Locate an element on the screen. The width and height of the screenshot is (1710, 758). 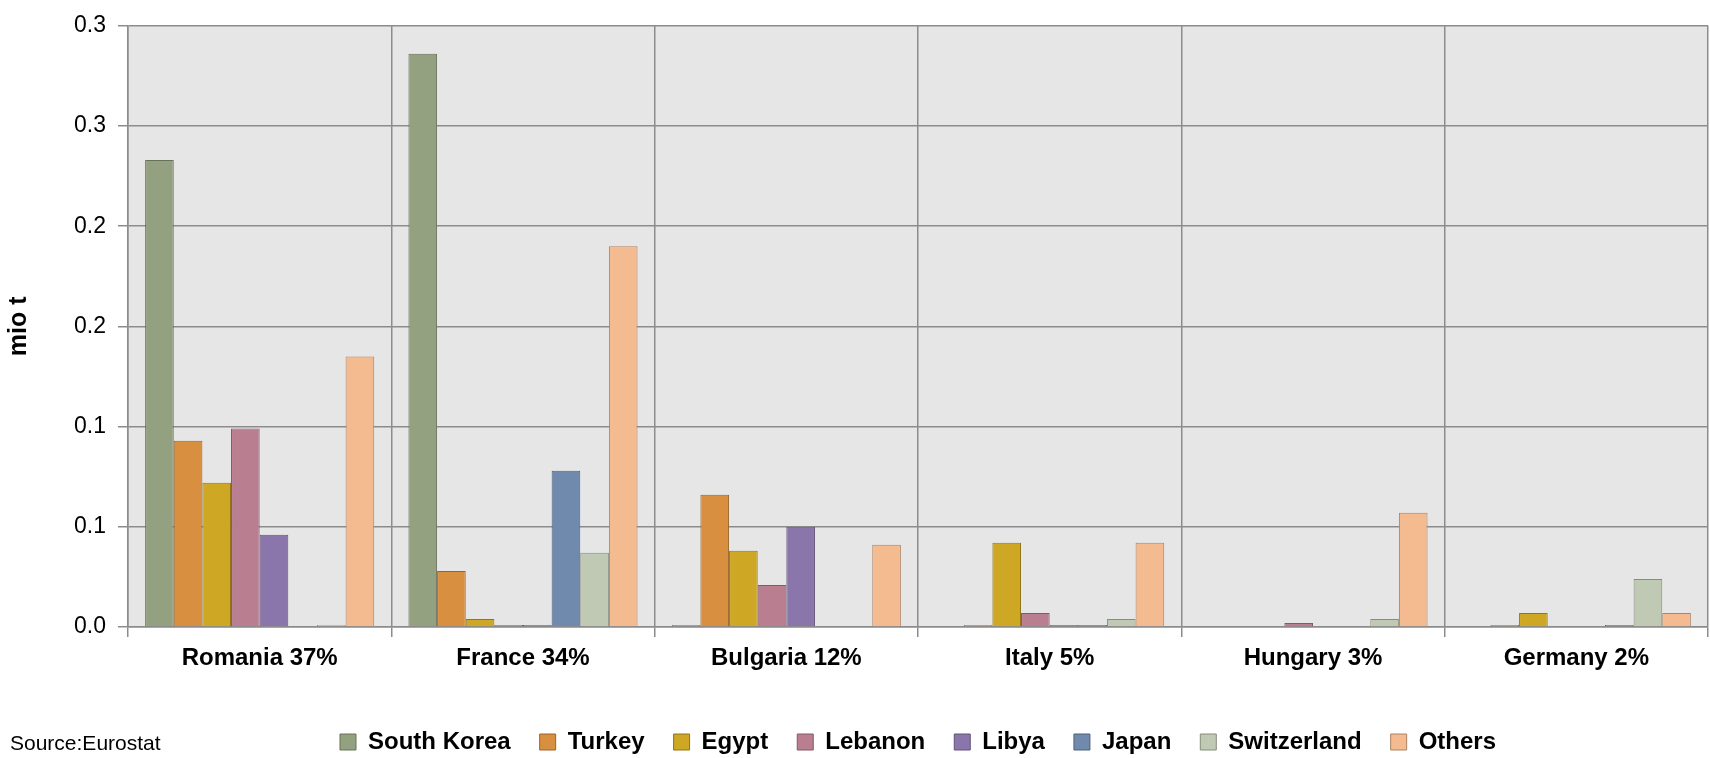
y-axis-title: mio t is located at coordinates (16, 326).